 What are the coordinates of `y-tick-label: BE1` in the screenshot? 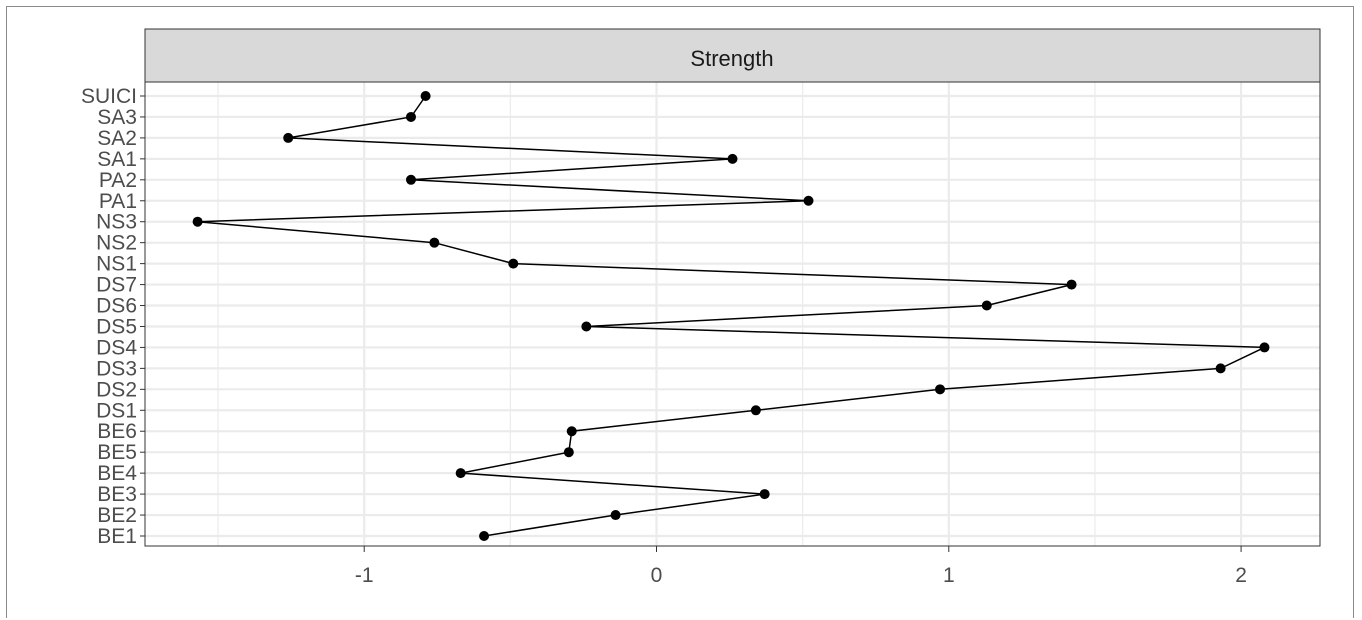 It's located at (117, 536).